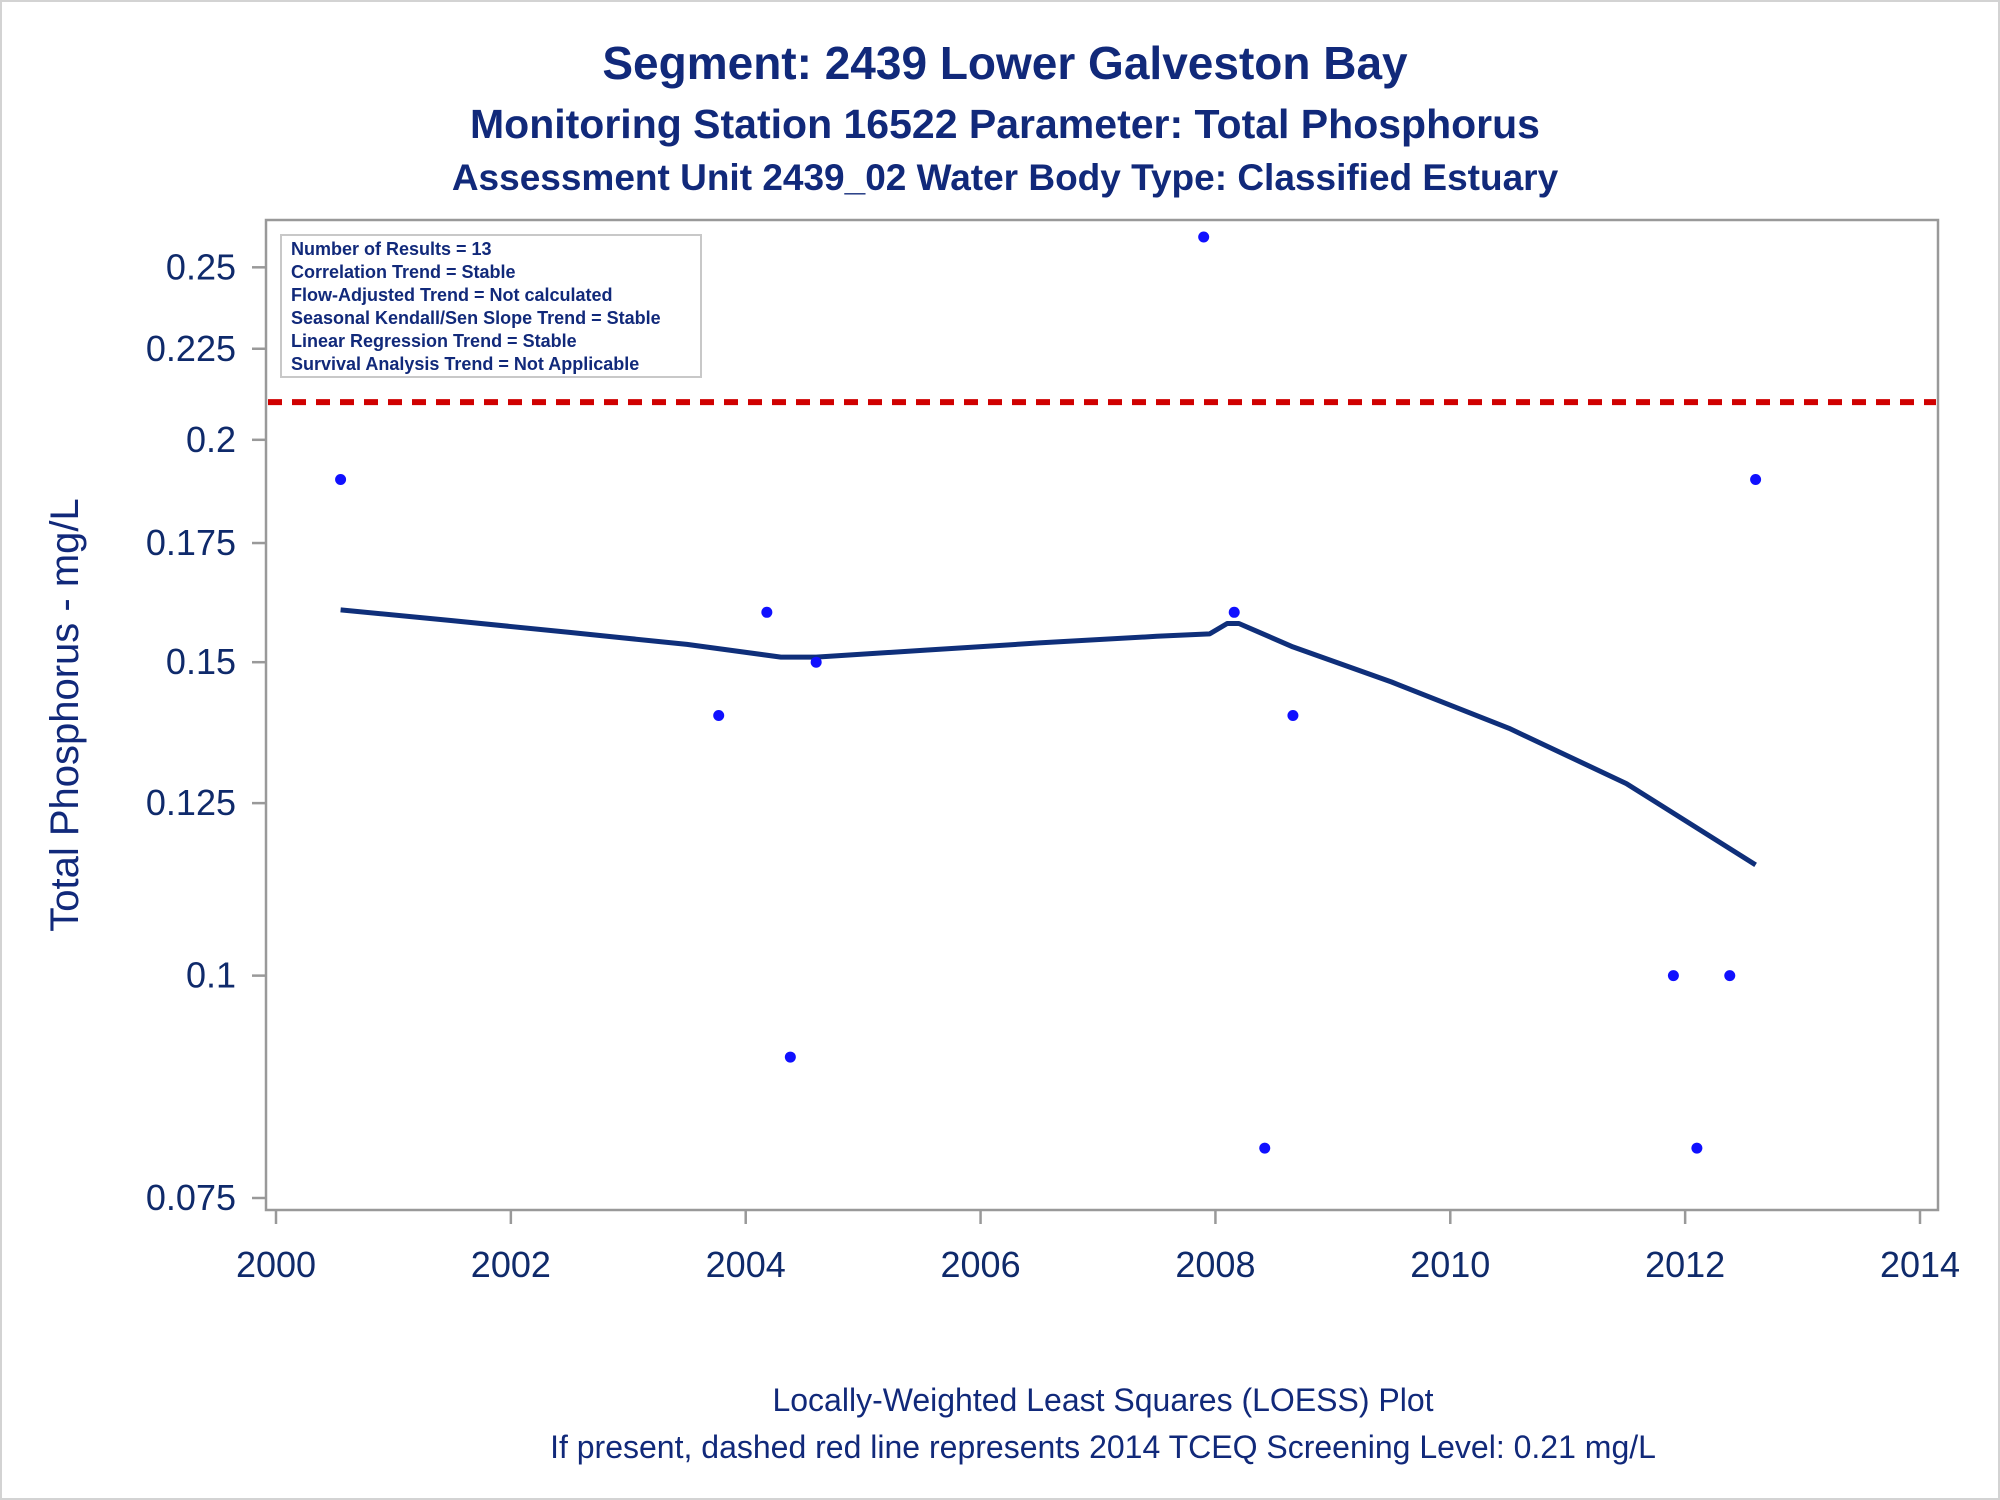 The height and width of the screenshot is (1500, 2000). Describe the element at coordinates (191, 802) in the screenshot. I see `y-tick-label: 0.125` at that location.